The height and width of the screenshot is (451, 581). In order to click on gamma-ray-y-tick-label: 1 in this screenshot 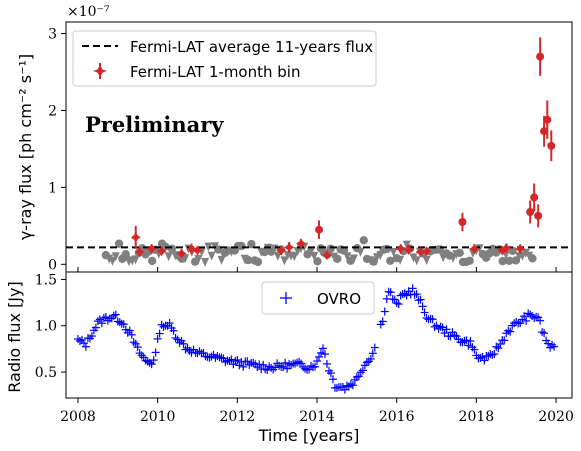, I will do `click(52, 188)`.